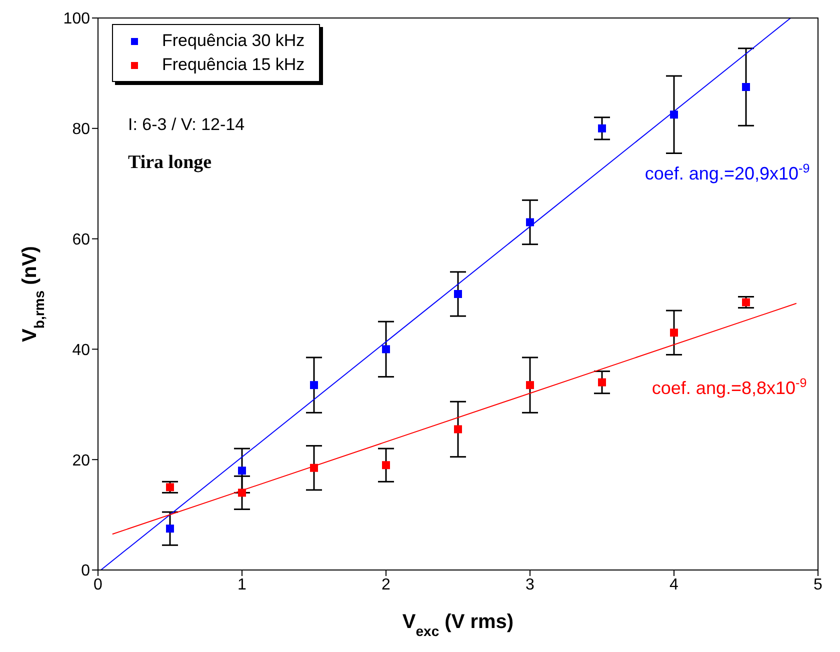  What do you see at coordinates (186, 124) in the screenshot?
I see `annotation: I: 6-3 / V: 12-14` at bounding box center [186, 124].